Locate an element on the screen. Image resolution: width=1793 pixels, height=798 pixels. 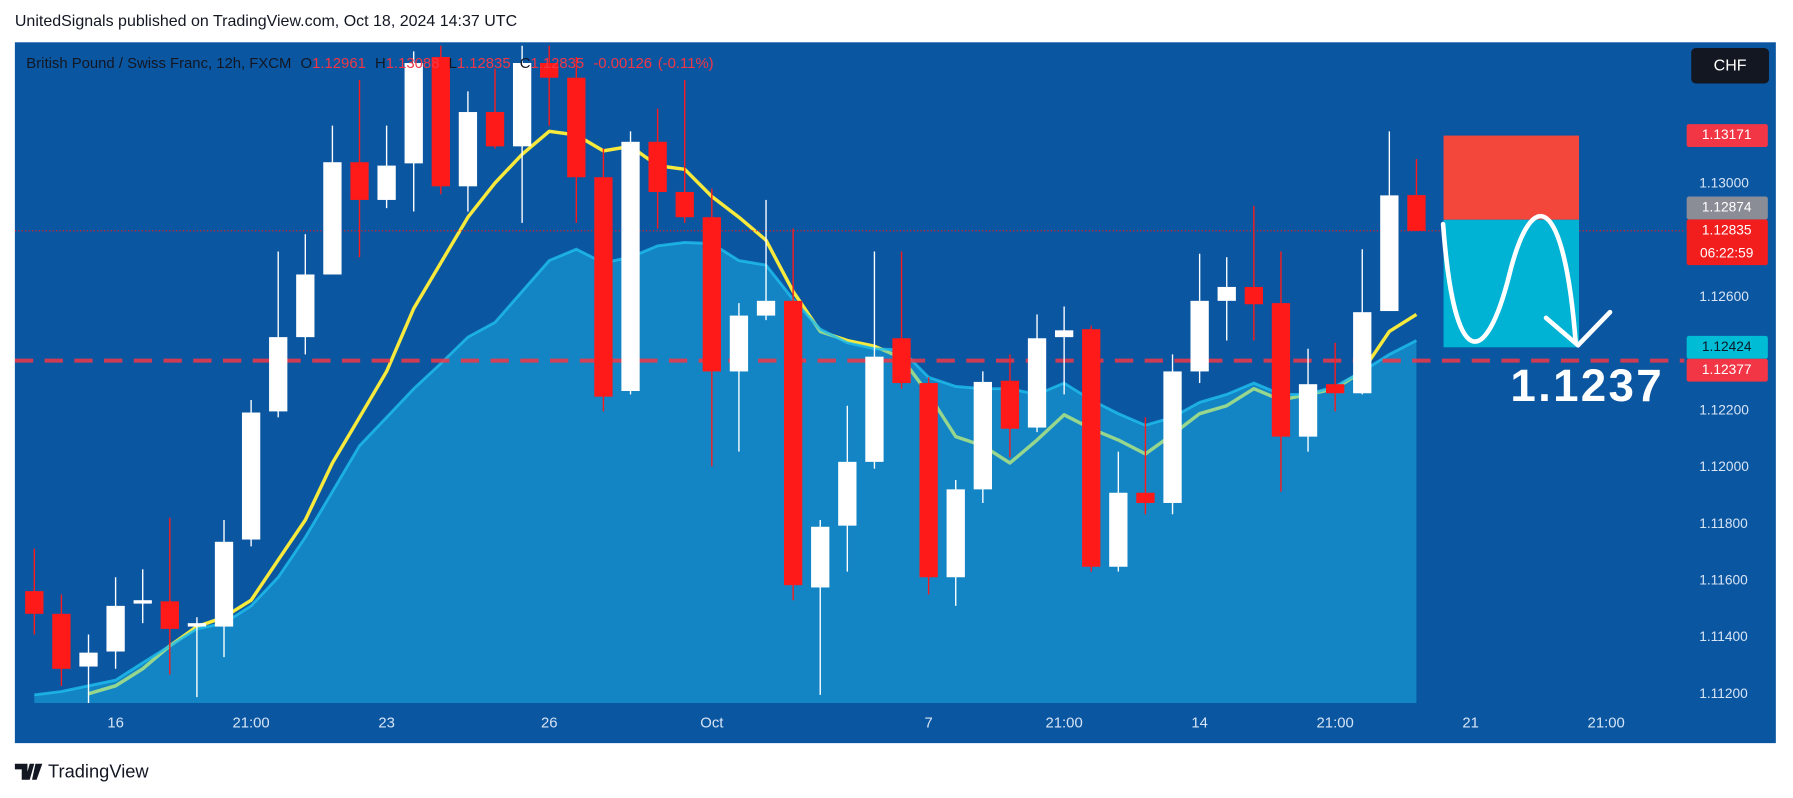
y-tick-label: 1.12000 is located at coordinates (1724, 466).